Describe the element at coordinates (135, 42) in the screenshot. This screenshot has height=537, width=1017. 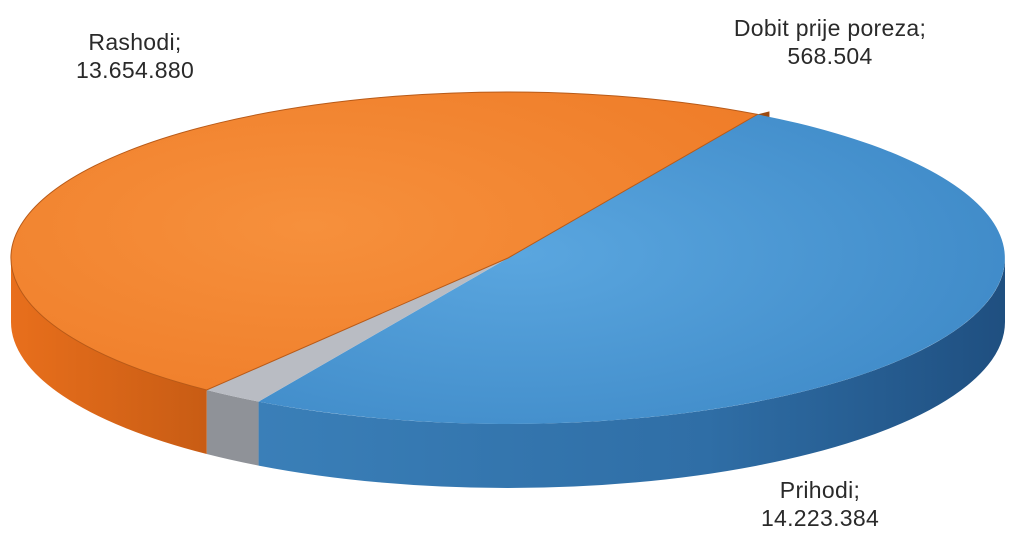
I see `label-rashodi-name: Rashodi;` at that location.